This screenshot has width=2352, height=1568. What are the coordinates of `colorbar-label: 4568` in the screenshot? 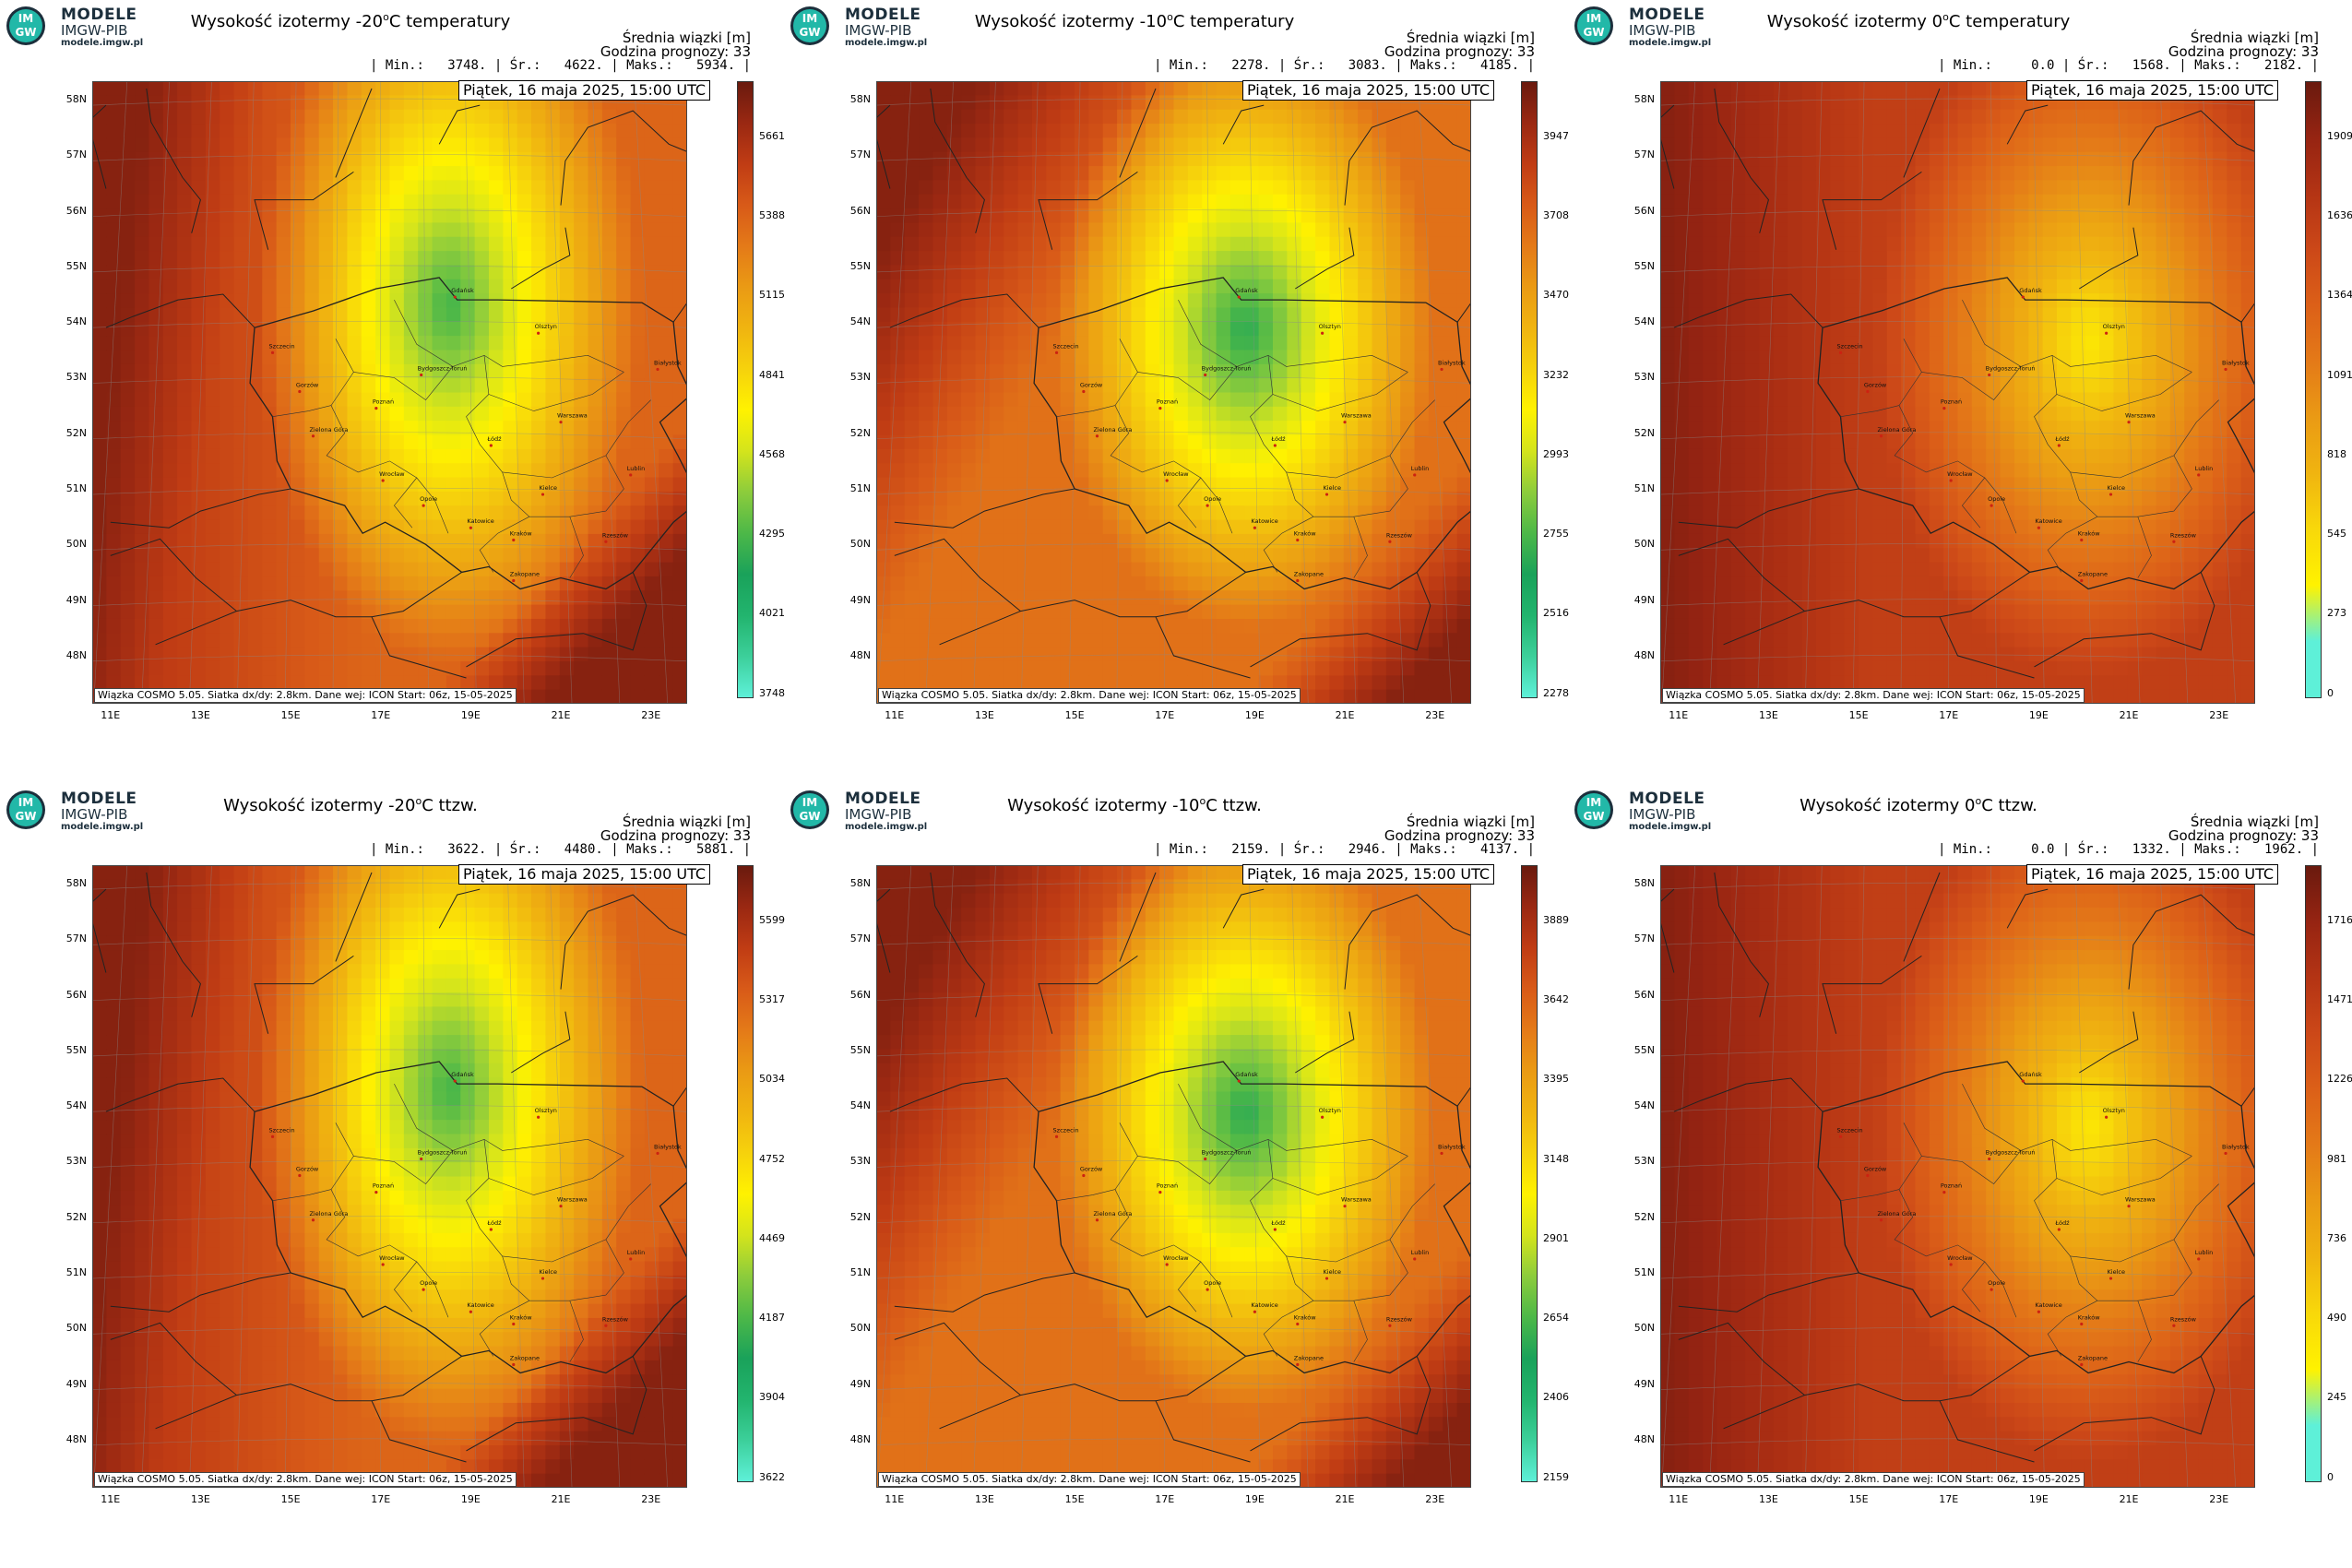 It's located at (772, 453).